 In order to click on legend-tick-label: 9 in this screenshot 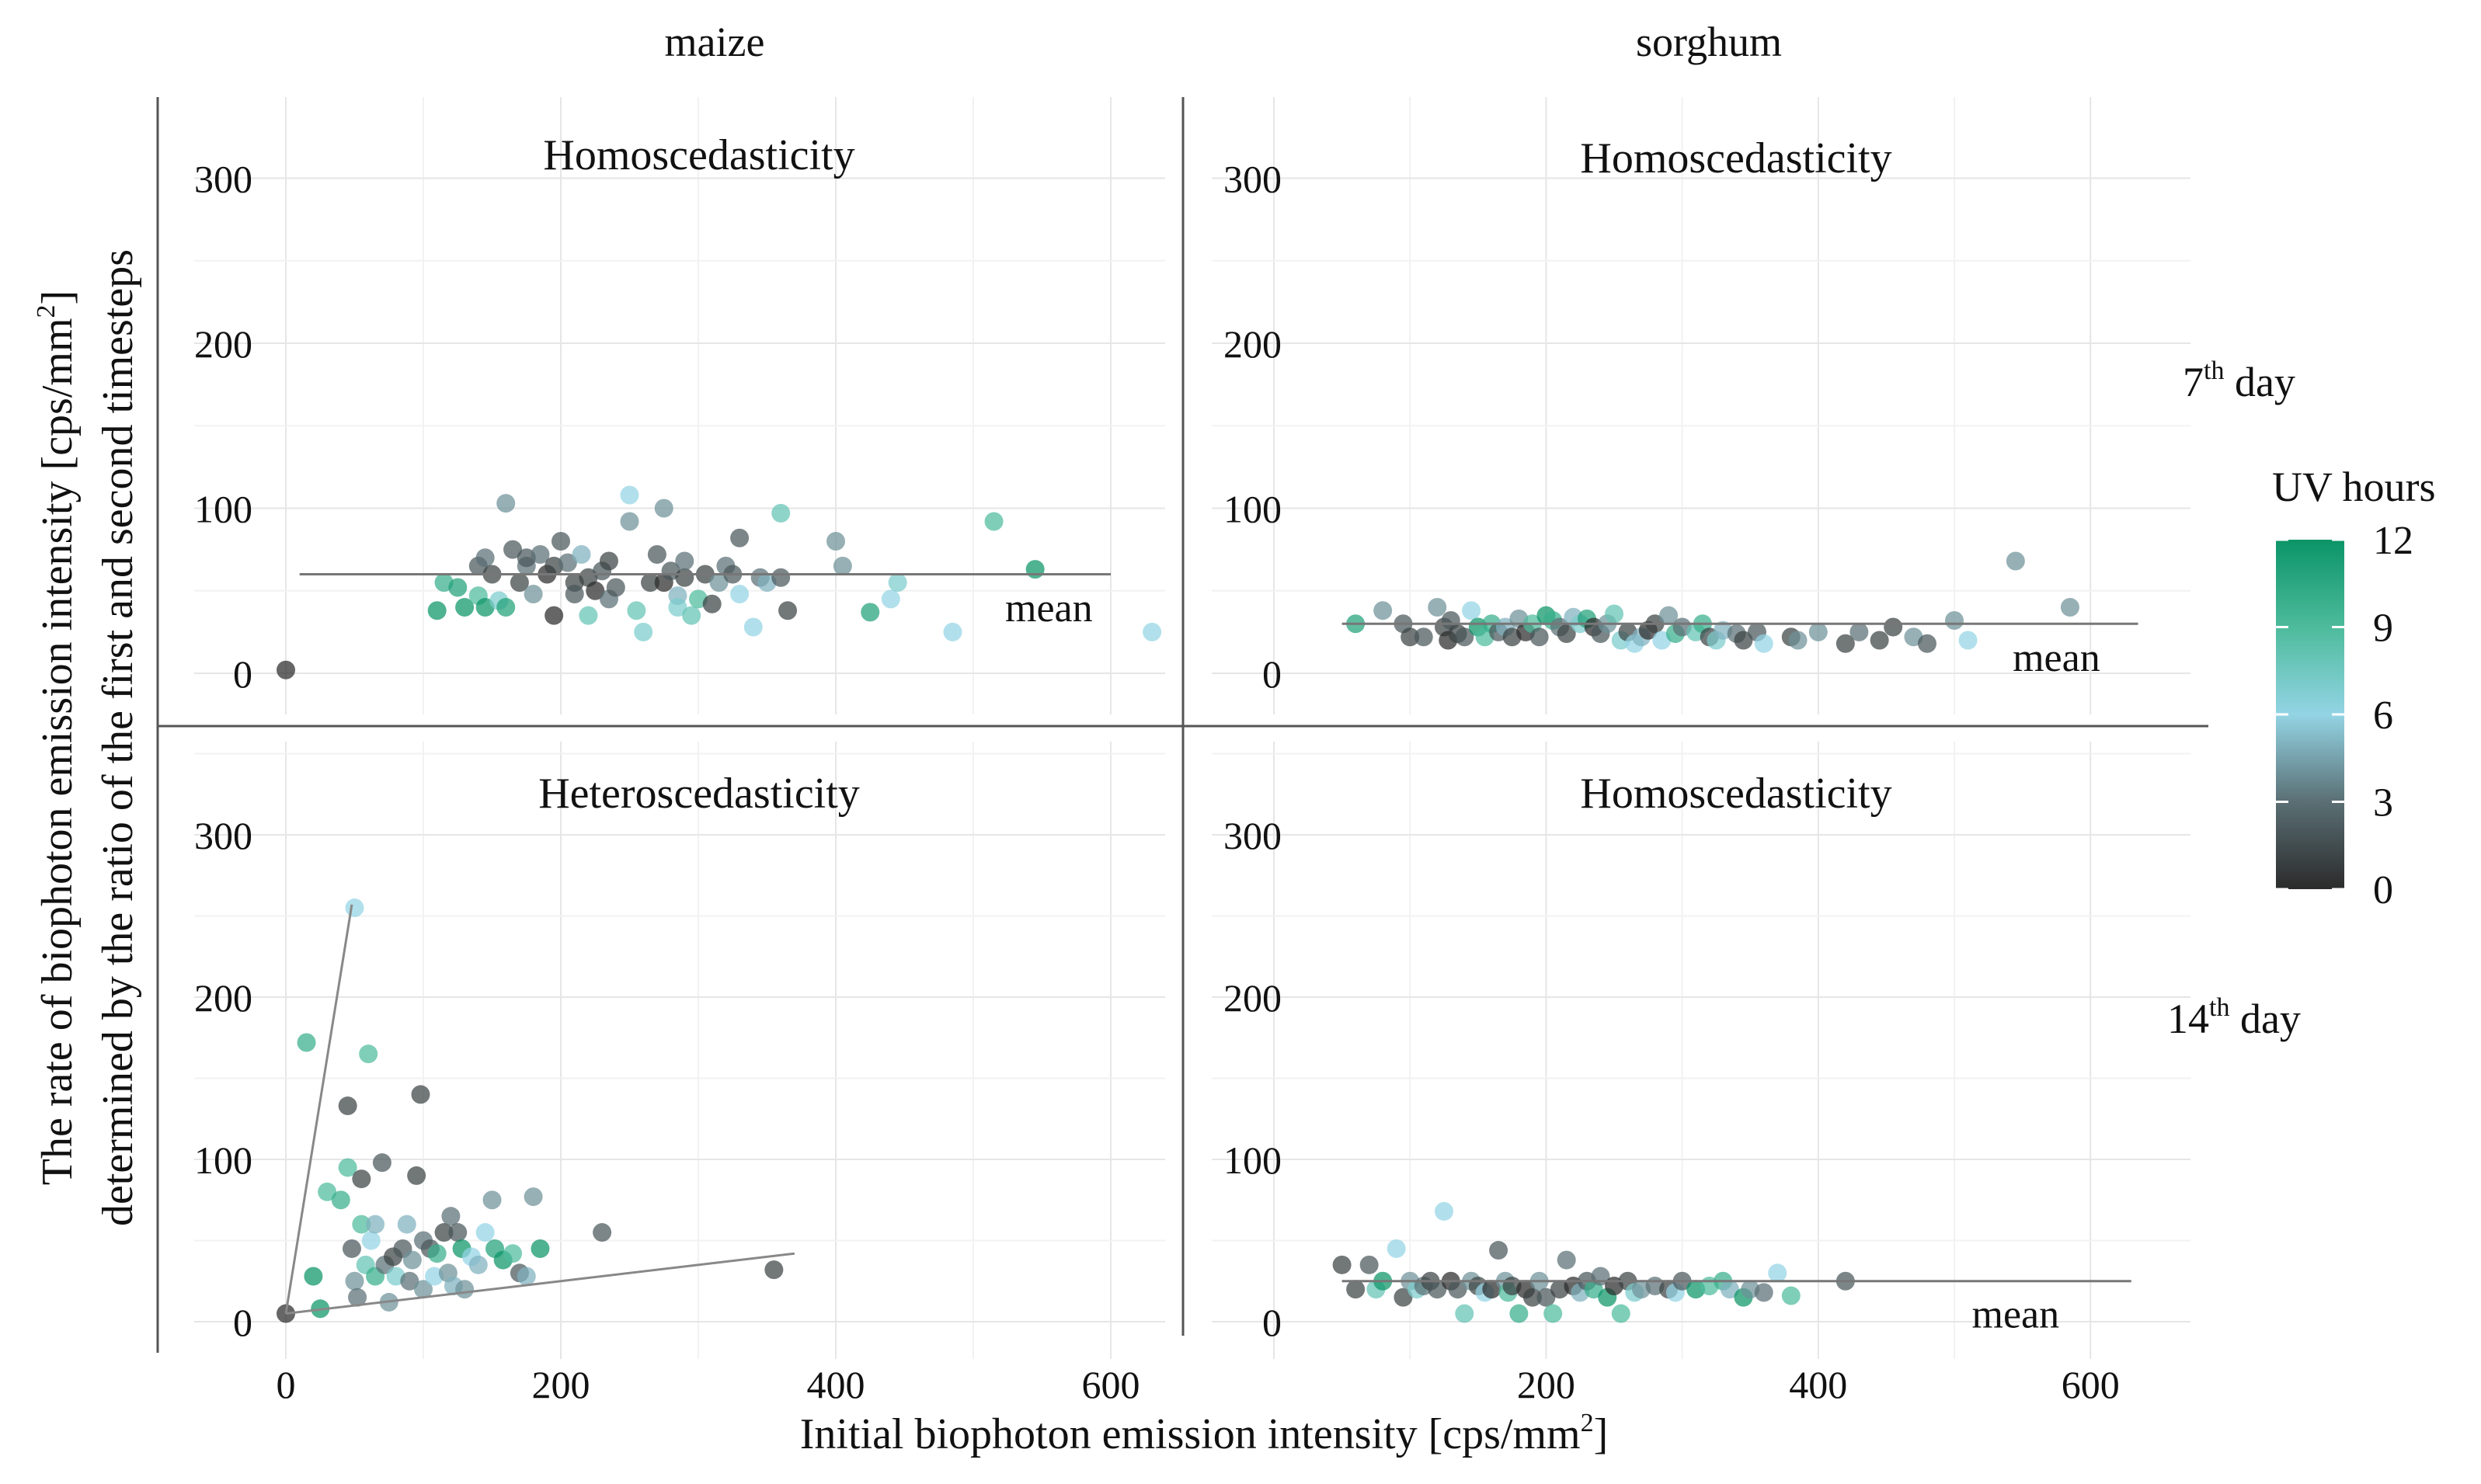, I will do `click(2383, 628)`.